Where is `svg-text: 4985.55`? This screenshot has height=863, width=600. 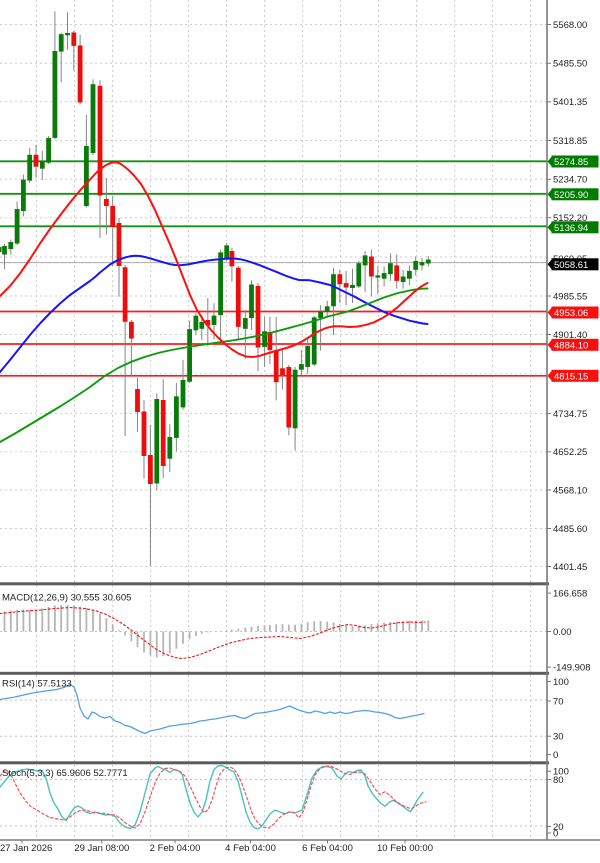 svg-text: 4985.55 is located at coordinates (570, 296).